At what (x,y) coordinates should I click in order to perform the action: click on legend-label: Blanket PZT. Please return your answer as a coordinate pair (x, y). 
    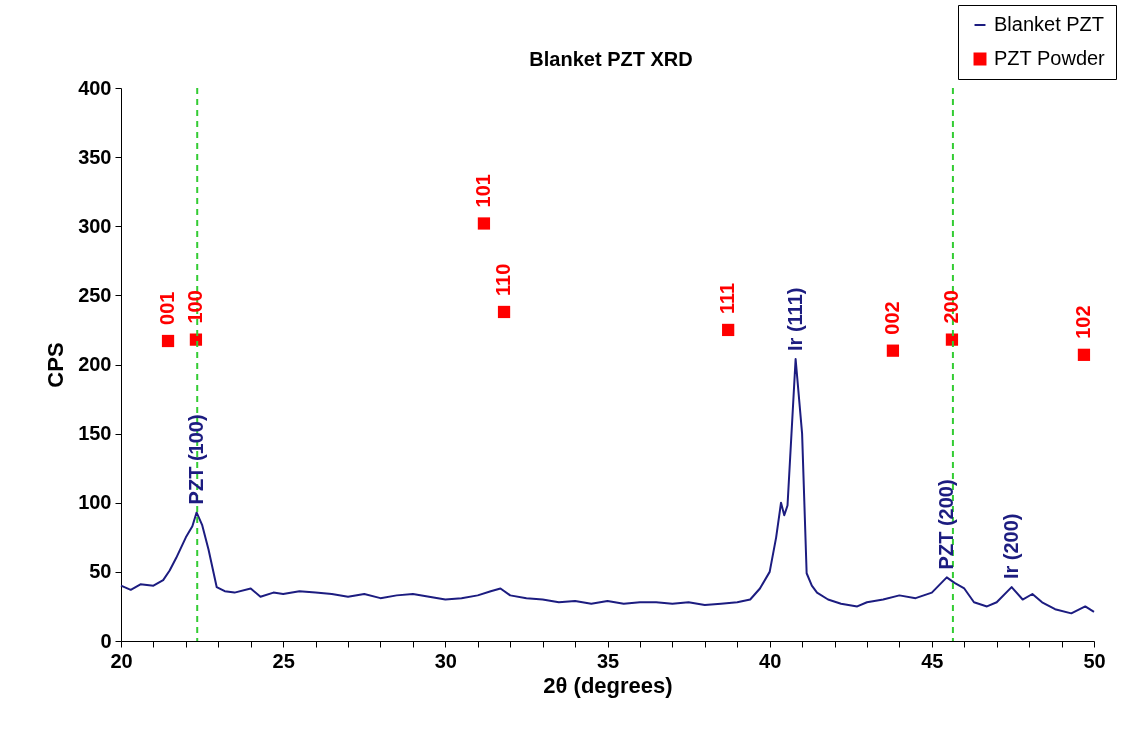
    Looking at the image, I should click on (1049, 24).